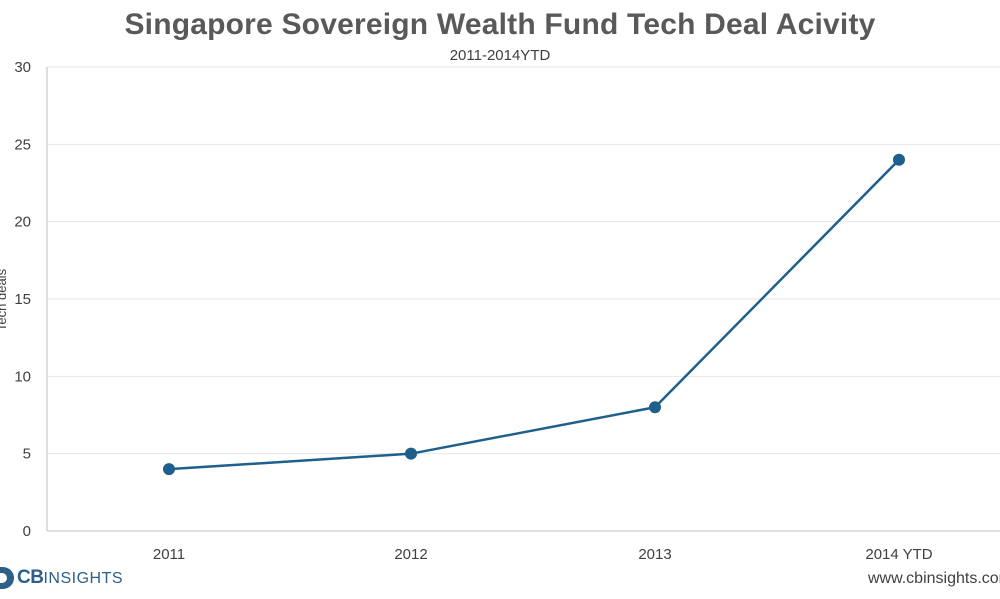 This screenshot has height=599, width=1000. I want to click on logo-text: CBINSIGHTS, so click(70, 578).